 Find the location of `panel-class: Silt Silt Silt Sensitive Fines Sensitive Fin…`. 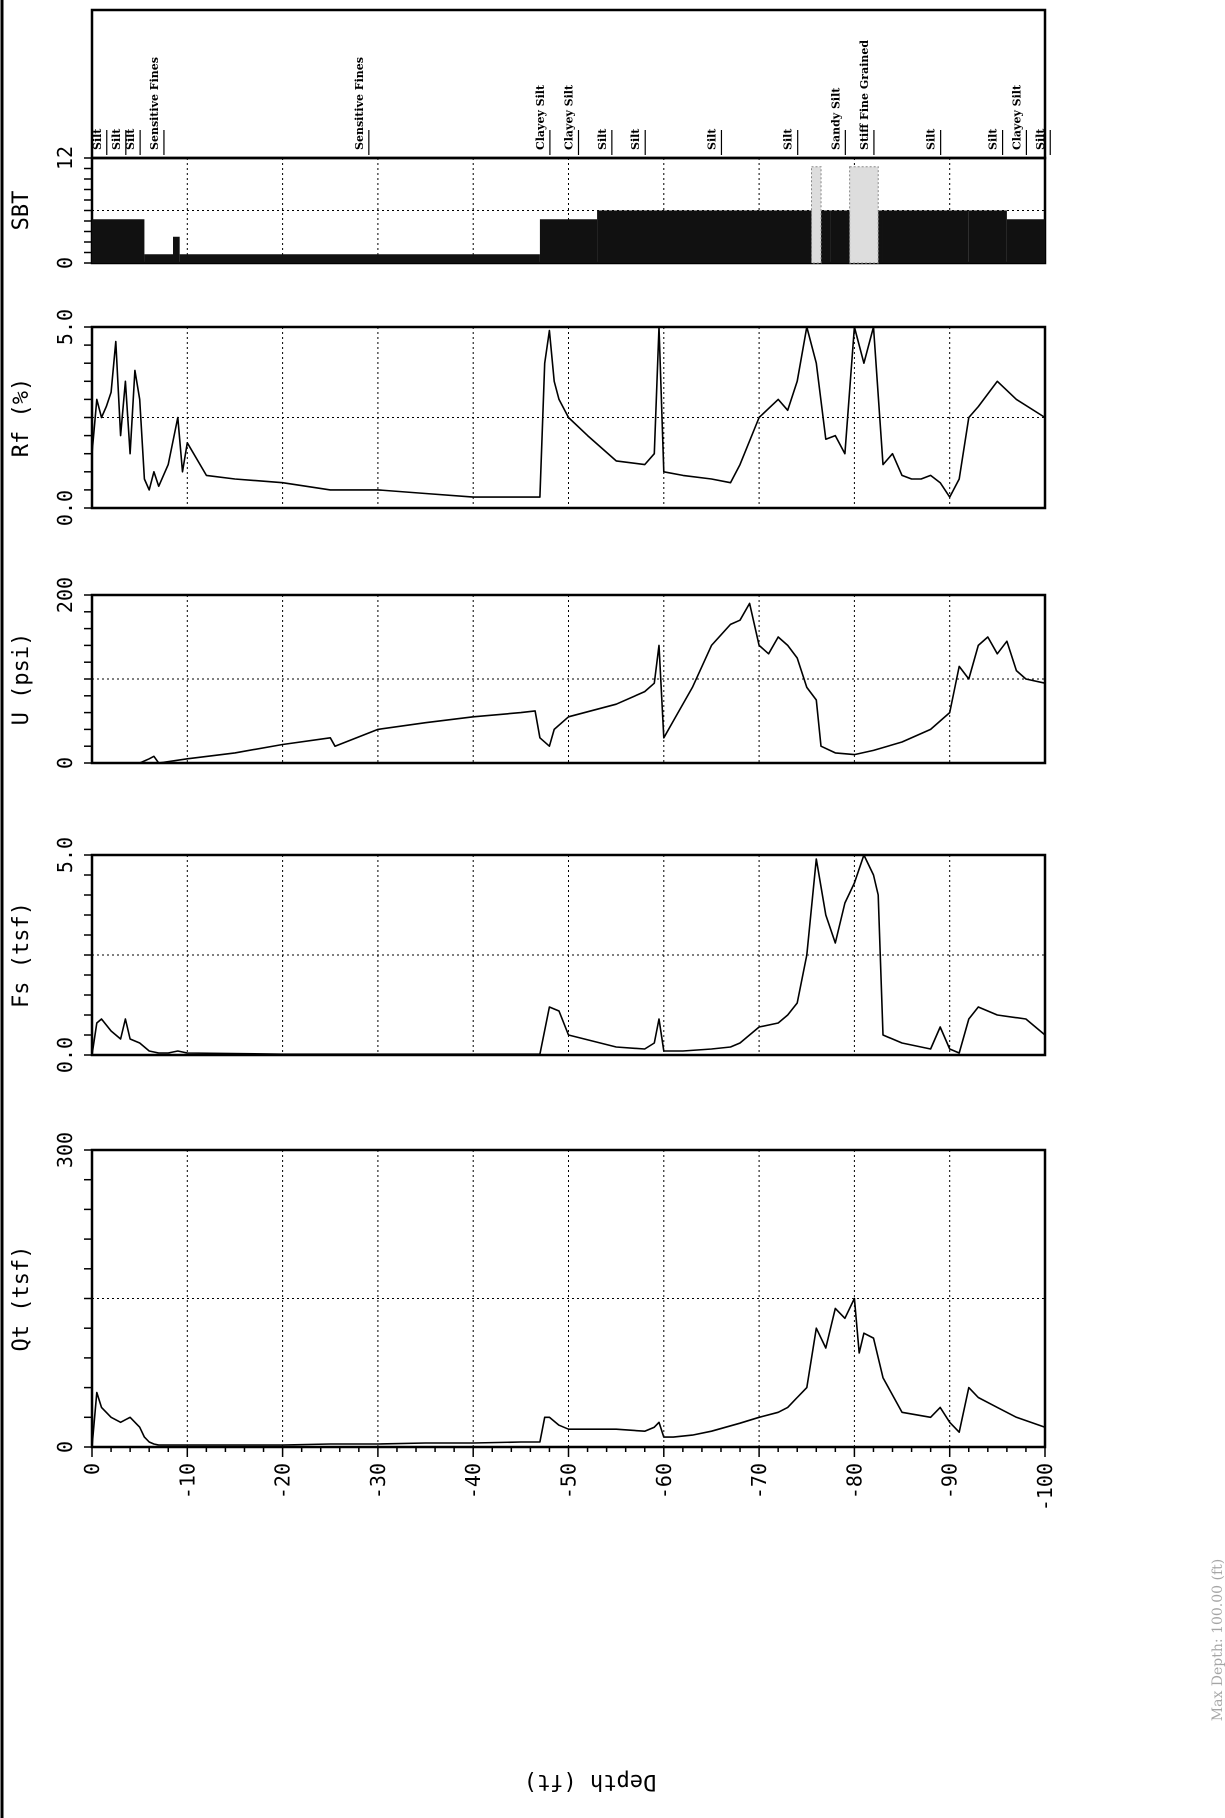

panel-class: Silt Silt Silt Sensitive Fines Sensitive Fin… is located at coordinates (570, 84).